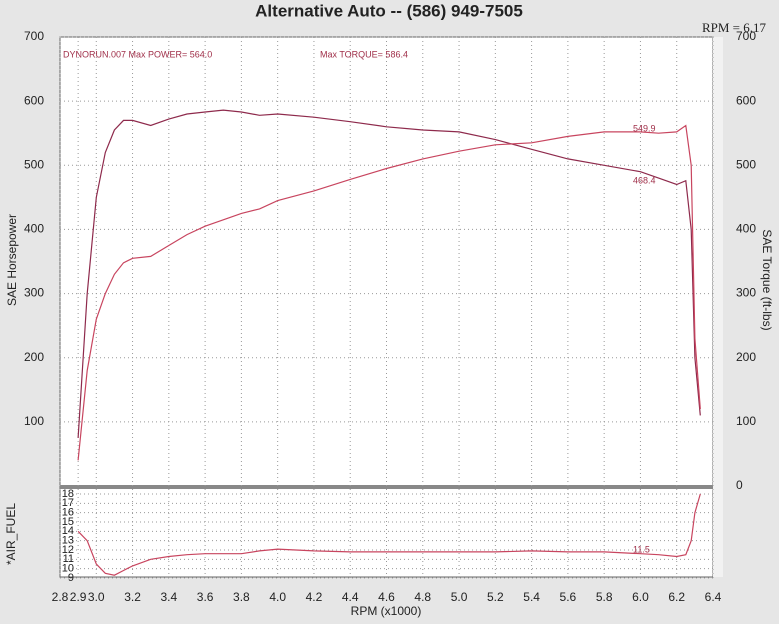 Image resolution: width=779 pixels, height=624 pixels. I want to click on x-tick-label: 5.6, so click(568, 597).